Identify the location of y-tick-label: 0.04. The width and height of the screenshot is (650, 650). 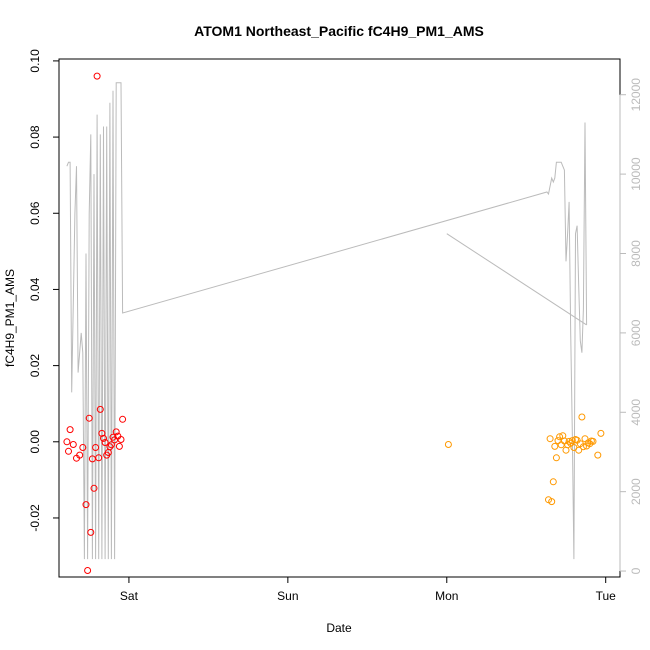
(35, 289).